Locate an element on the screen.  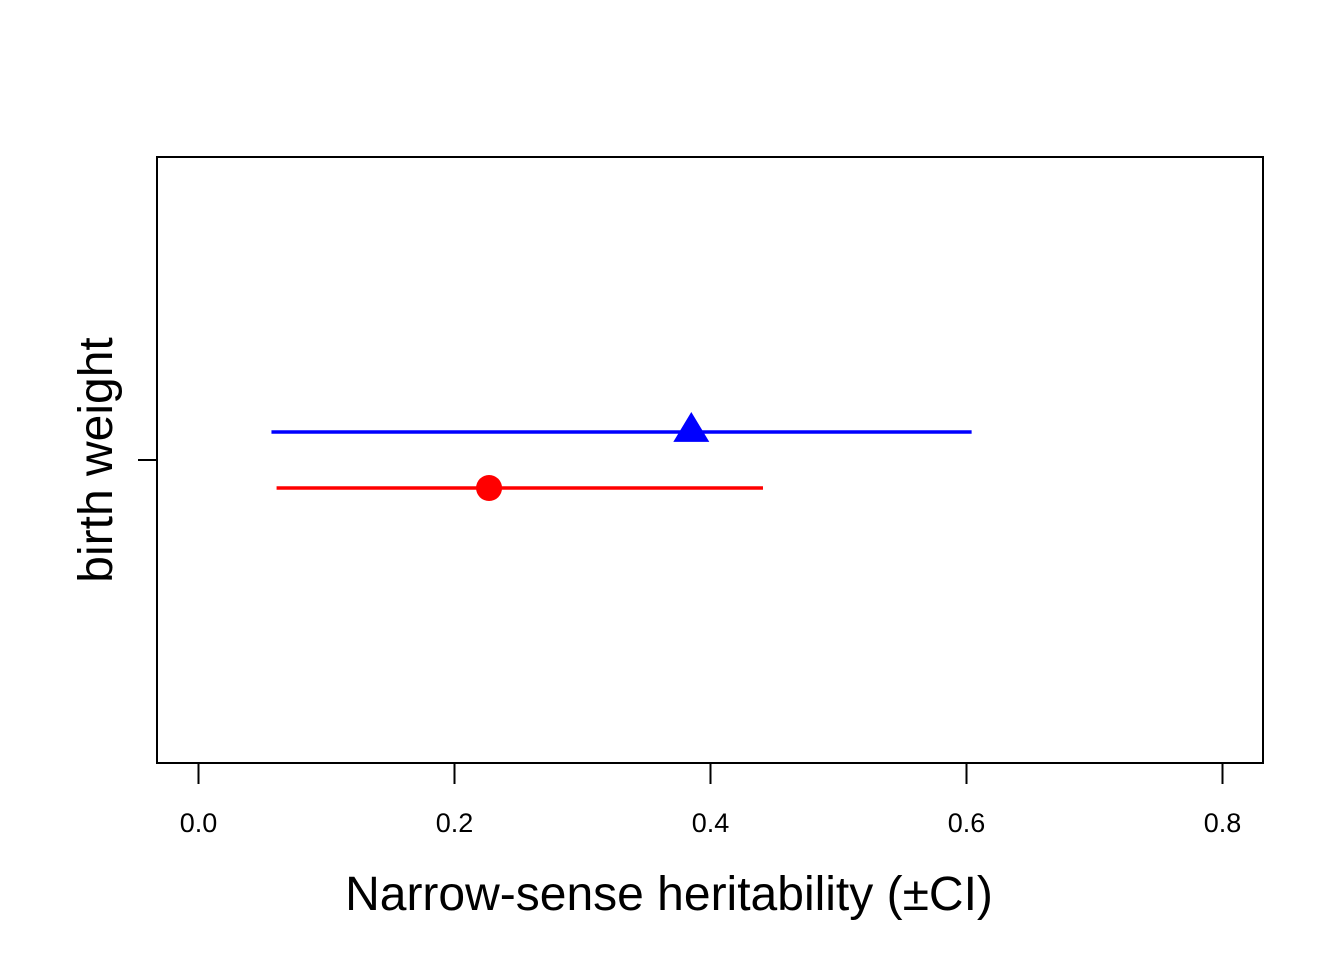
x-tick-label: 0.2 is located at coordinates (455, 823).